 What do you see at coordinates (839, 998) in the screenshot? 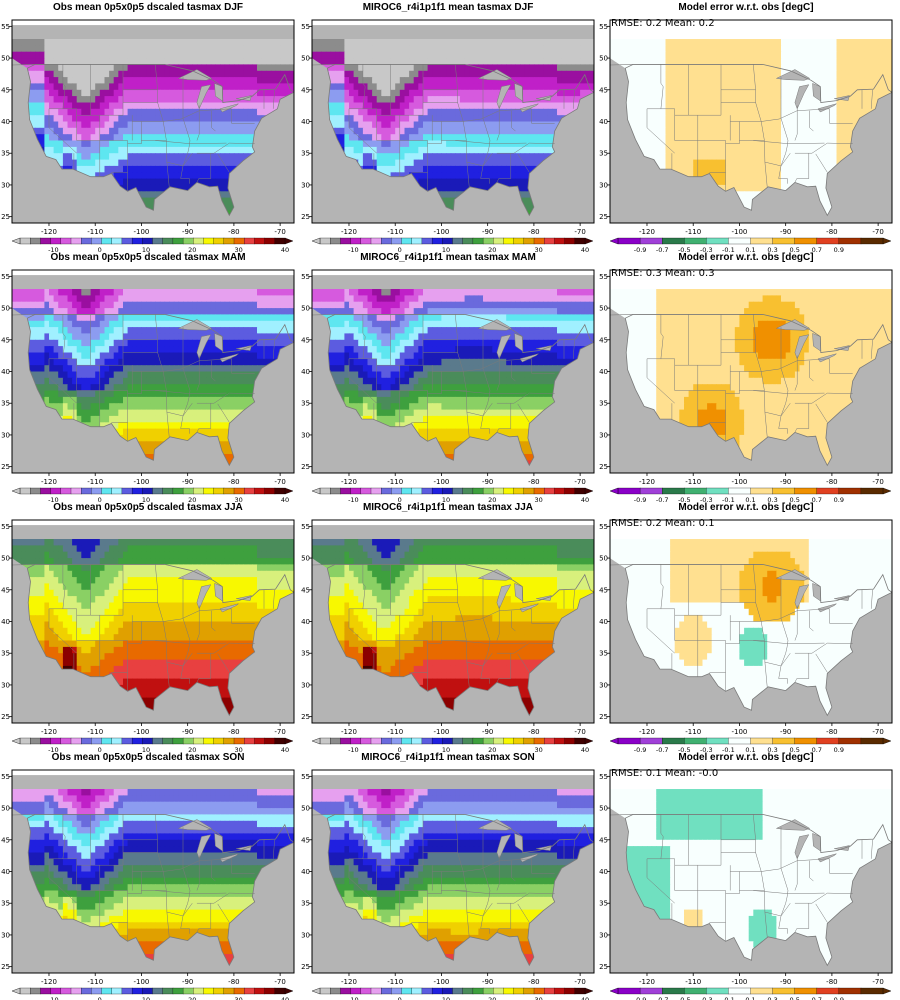
I see `colorbar-tick-label: 0.9` at bounding box center [839, 998].